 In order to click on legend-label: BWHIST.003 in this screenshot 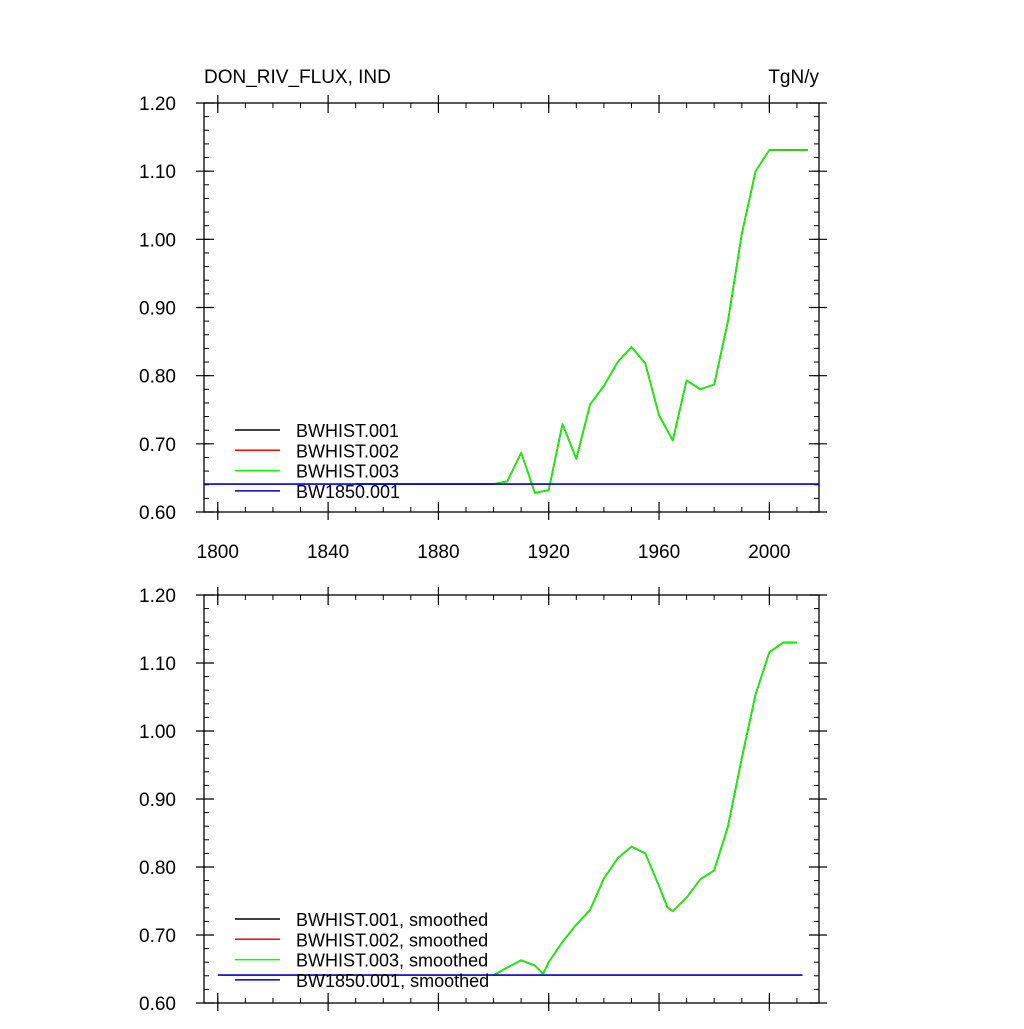, I will do `click(347, 472)`.